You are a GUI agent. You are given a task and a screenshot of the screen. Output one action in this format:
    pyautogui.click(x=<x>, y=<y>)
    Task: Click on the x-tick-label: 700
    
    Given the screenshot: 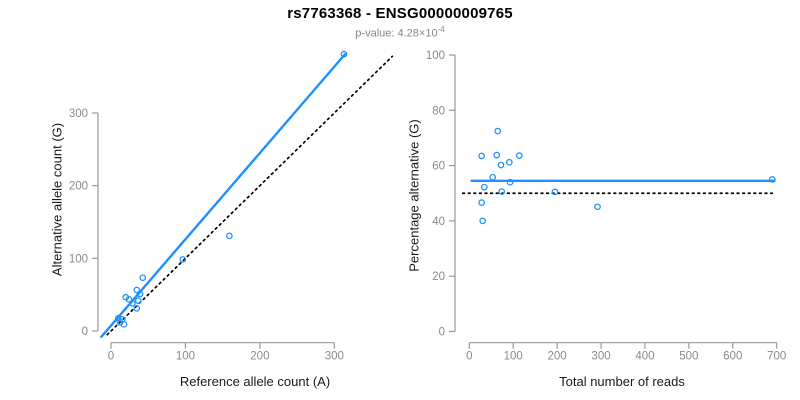 What is the action you would take?
    pyautogui.click(x=776, y=357)
    